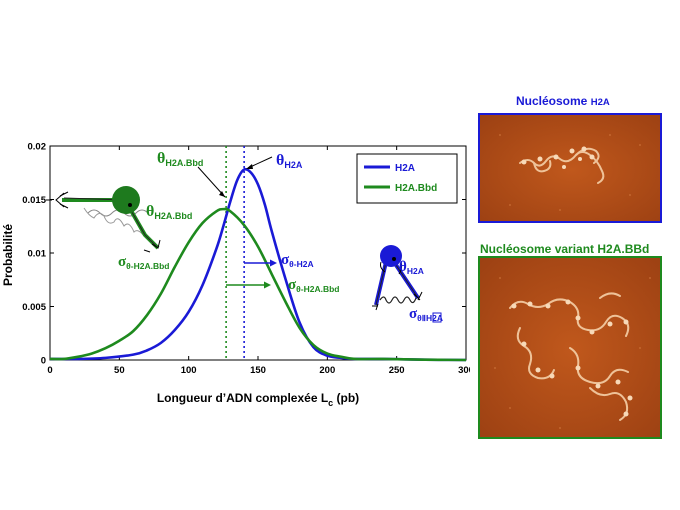 The height and width of the screenshot is (510, 680). What do you see at coordinates (49, 370) in the screenshot?
I see `x-tick-label: 0` at bounding box center [49, 370].